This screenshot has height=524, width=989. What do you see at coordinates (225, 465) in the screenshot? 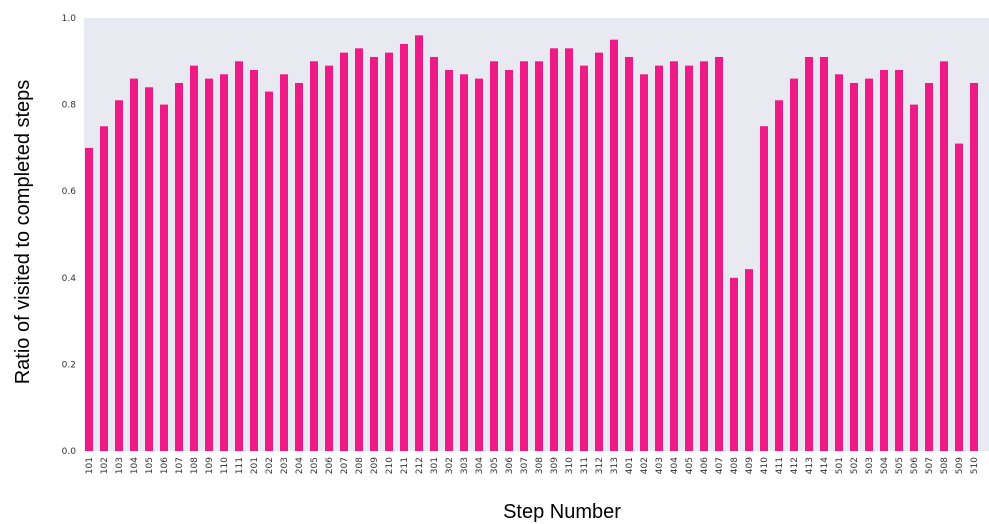
I see `x-tick-label: 110` at bounding box center [225, 465].